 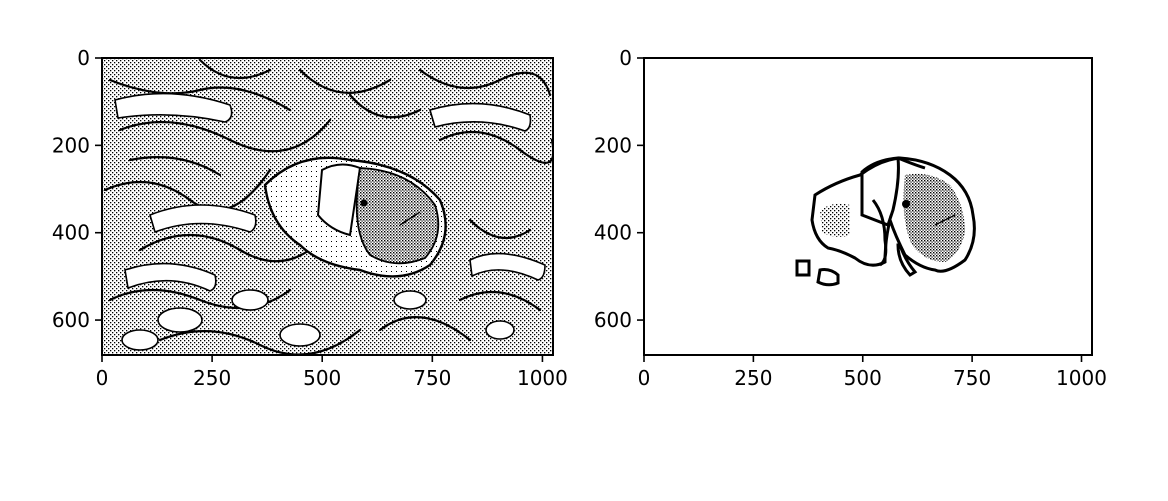 I want to click on right-x-tick-label: 1000, so click(x=1081, y=378).